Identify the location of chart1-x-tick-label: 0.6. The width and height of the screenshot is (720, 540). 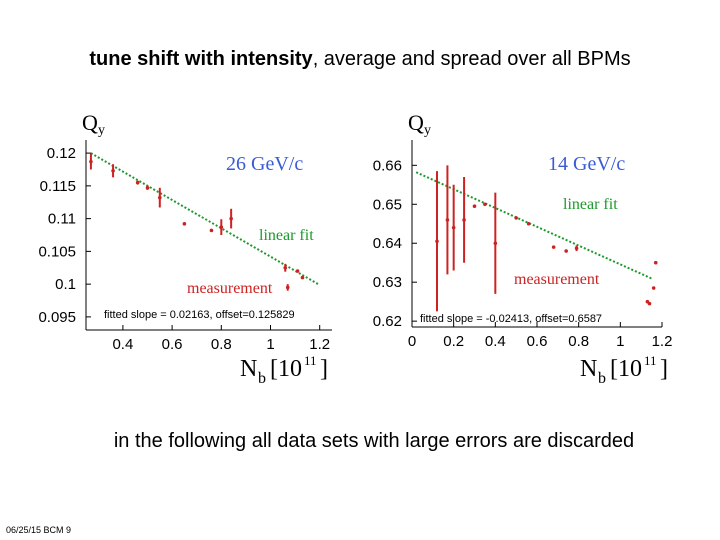
(172, 344).